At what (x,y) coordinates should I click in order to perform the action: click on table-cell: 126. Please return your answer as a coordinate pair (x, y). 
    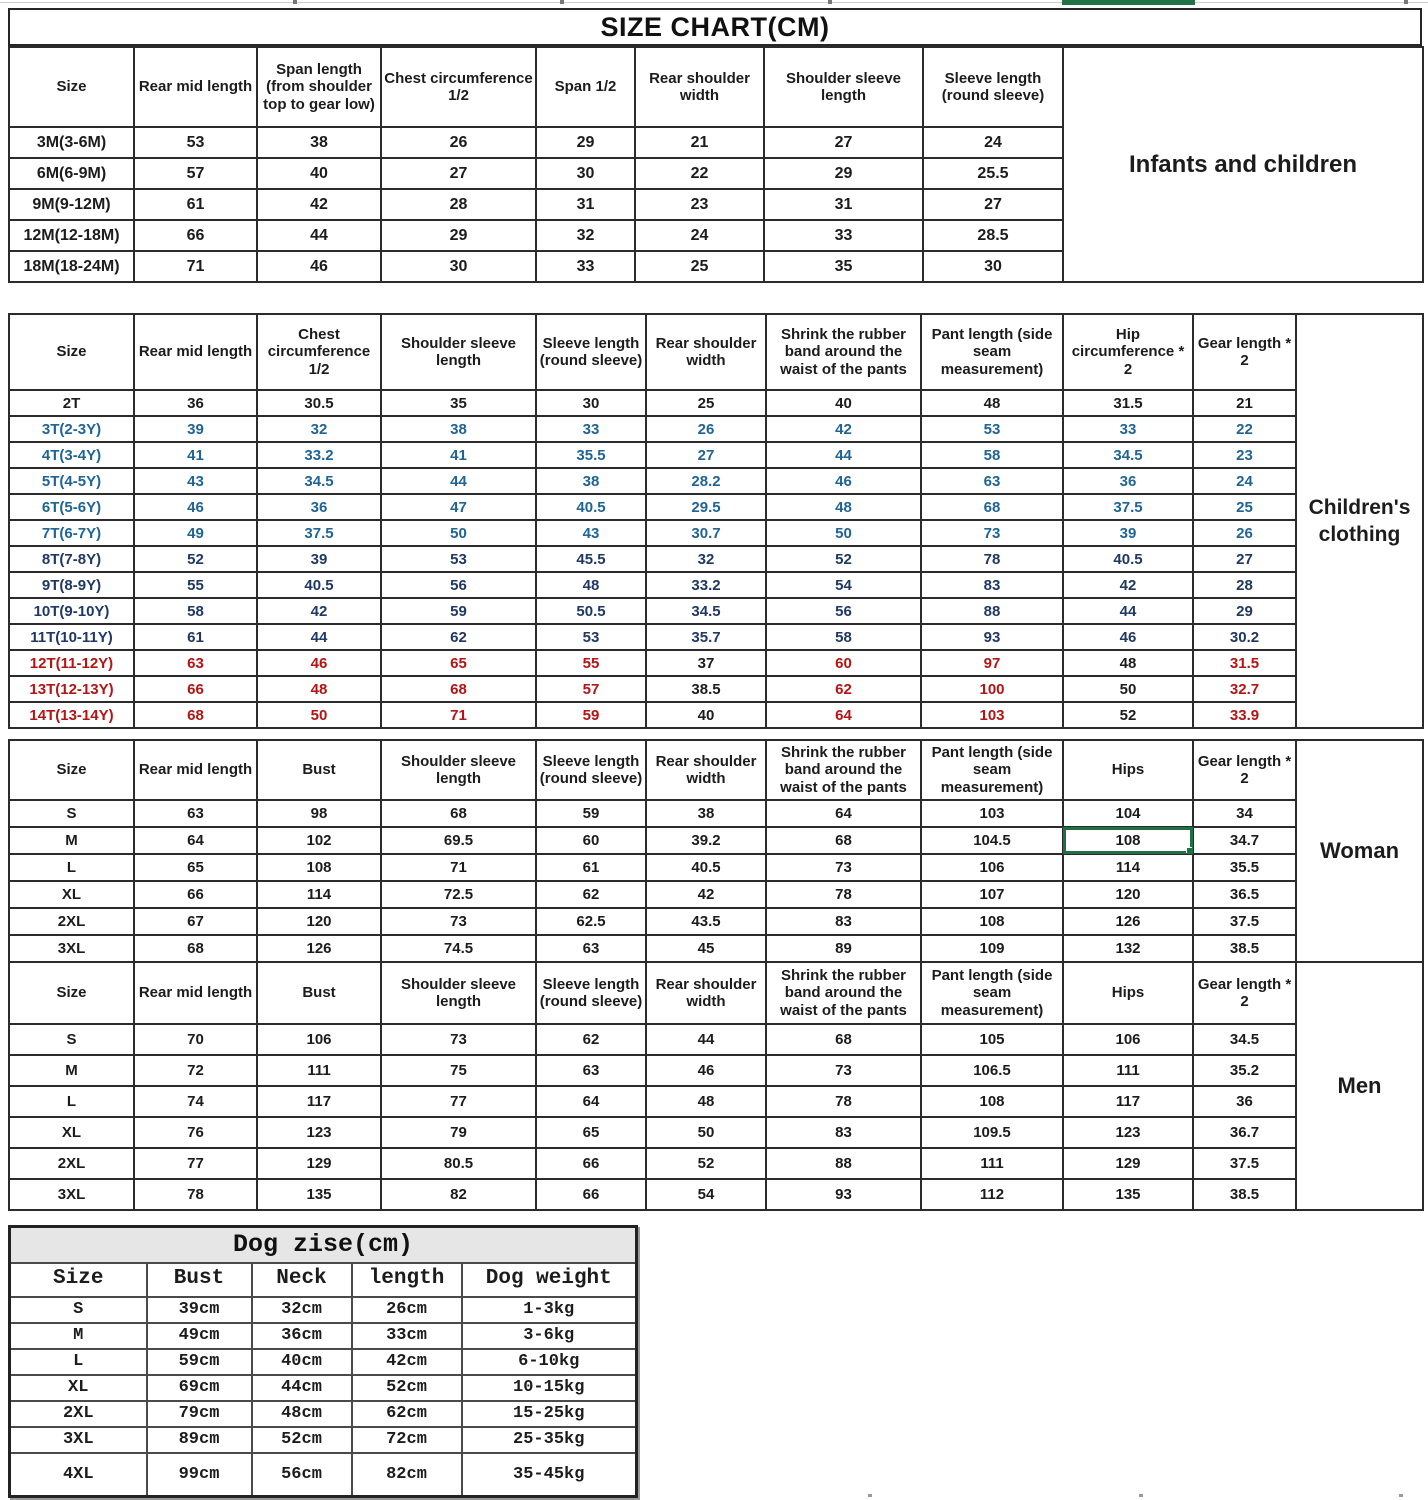
    Looking at the image, I should click on (1128, 921).